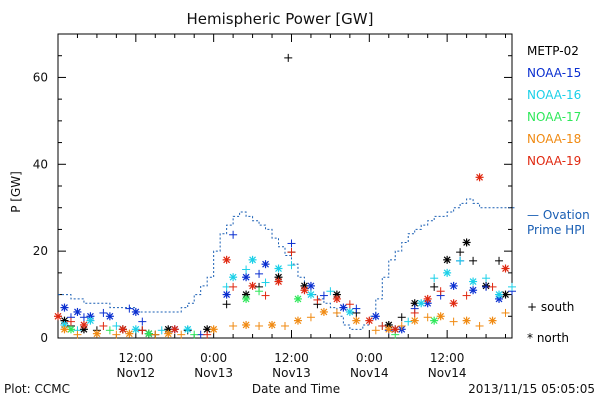 This screenshot has width=600, height=404. Describe the element at coordinates (554, 95) in the screenshot. I see `legend-entry: NOAA-16` at that location.